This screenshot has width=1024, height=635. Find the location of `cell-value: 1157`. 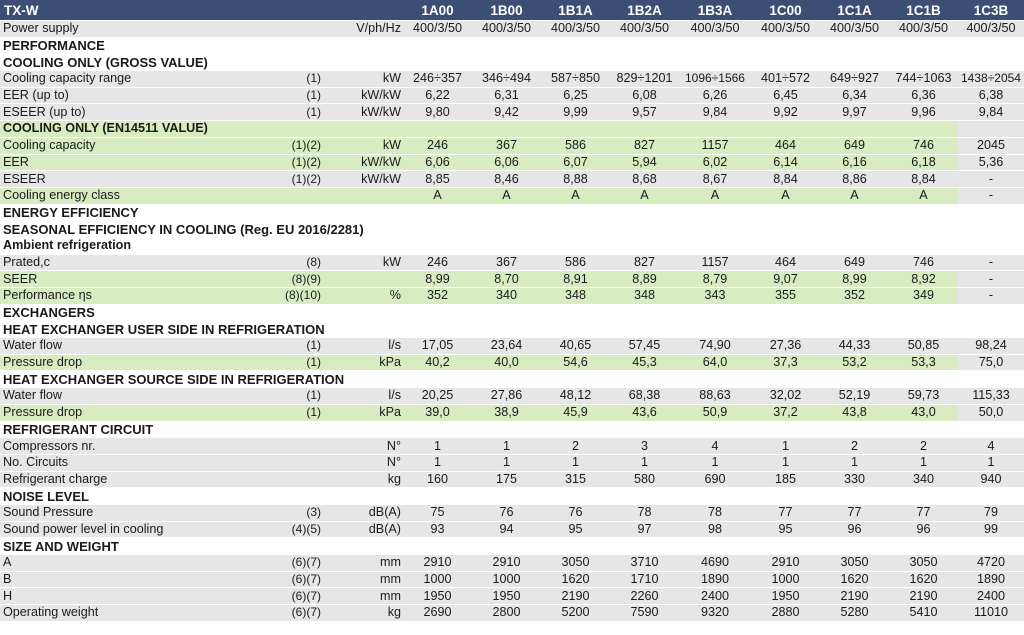

cell-value: 1157 is located at coordinates (715, 146).